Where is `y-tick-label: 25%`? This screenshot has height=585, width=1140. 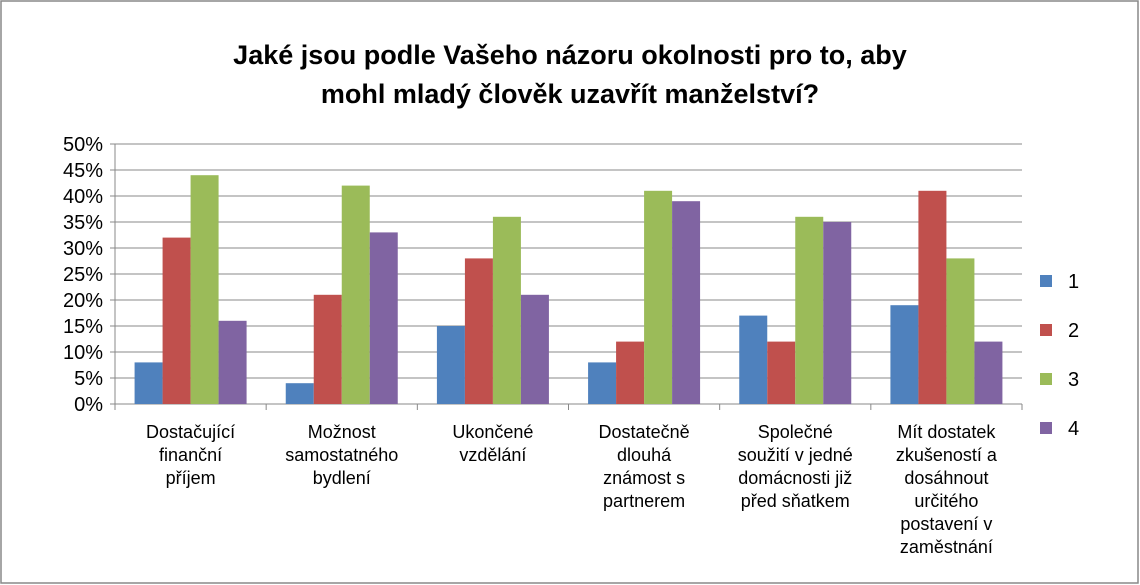
y-tick-label: 25% is located at coordinates (83, 275).